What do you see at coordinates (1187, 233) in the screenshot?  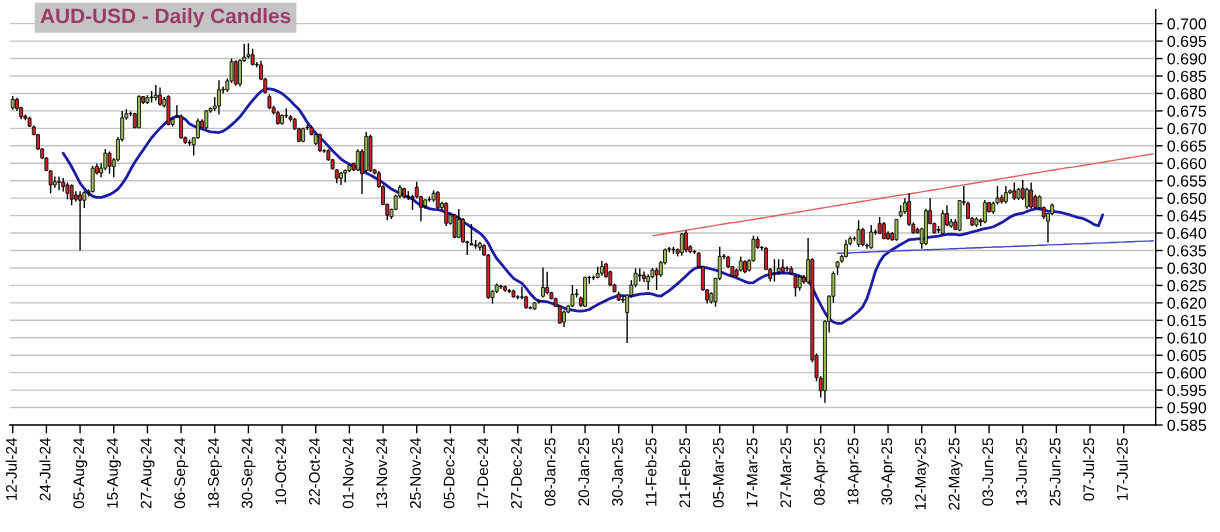 I see `y-tick-label: 0.640` at bounding box center [1187, 233].